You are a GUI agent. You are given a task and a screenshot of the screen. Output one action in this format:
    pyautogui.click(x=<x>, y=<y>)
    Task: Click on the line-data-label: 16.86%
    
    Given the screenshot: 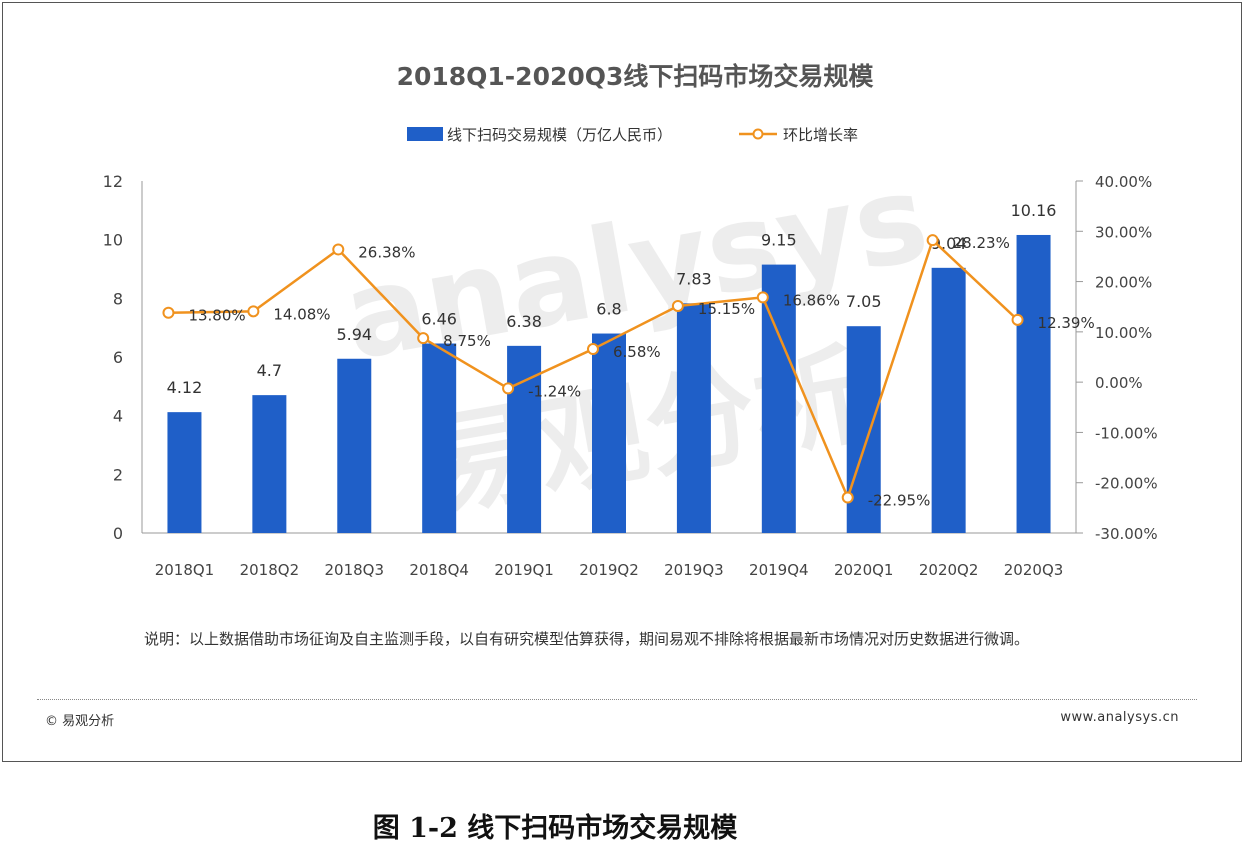 What is the action you would take?
    pyautogui.click(x=811, y=300)
    